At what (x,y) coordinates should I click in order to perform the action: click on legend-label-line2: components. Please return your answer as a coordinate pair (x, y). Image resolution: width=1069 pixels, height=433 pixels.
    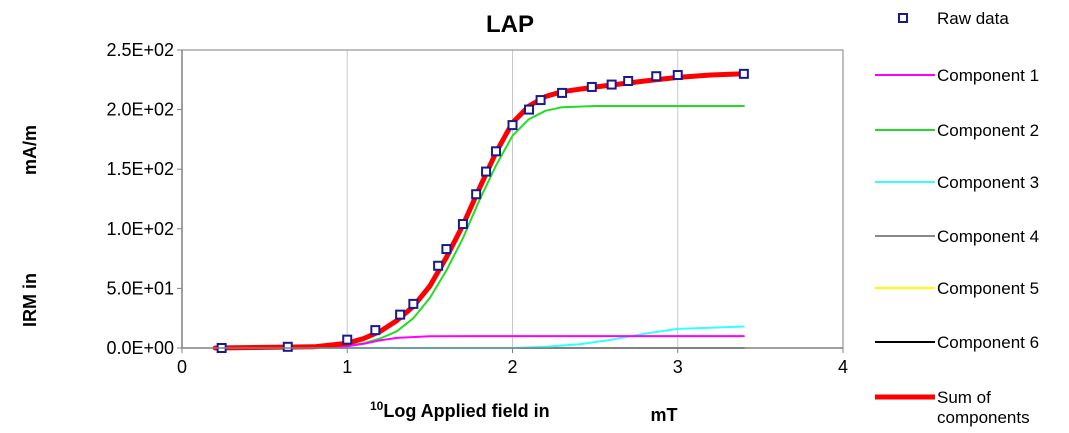
    Looking at the image, I should click on (983, 417).